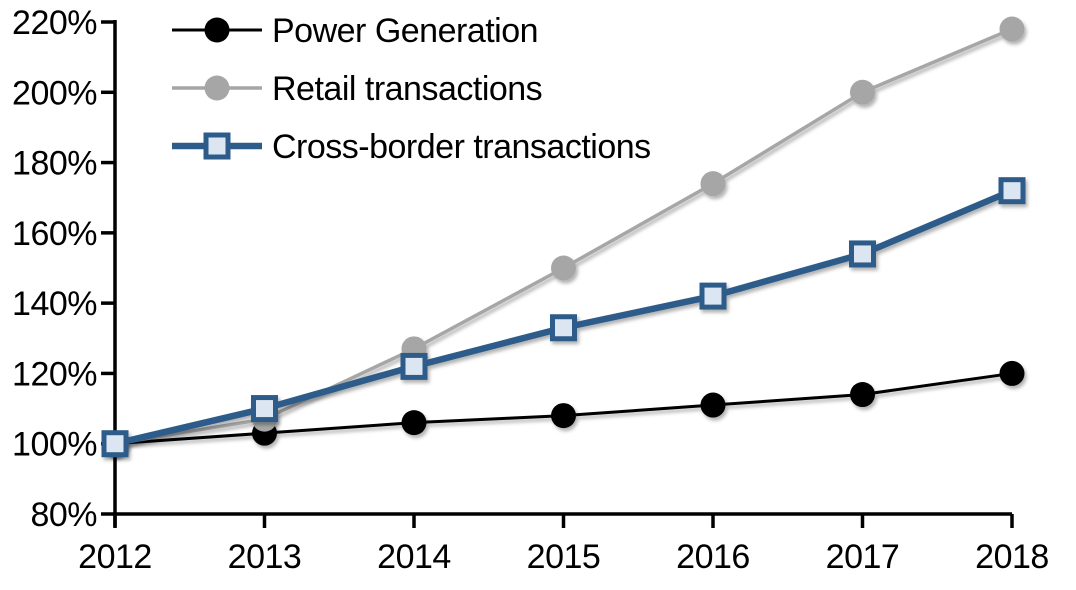 The height and width of the screenshot is (590, 1076). Describe the element at coordinates (713, 557) in the screenshot. I see `x-axis-tick-label: 2016` at that location.